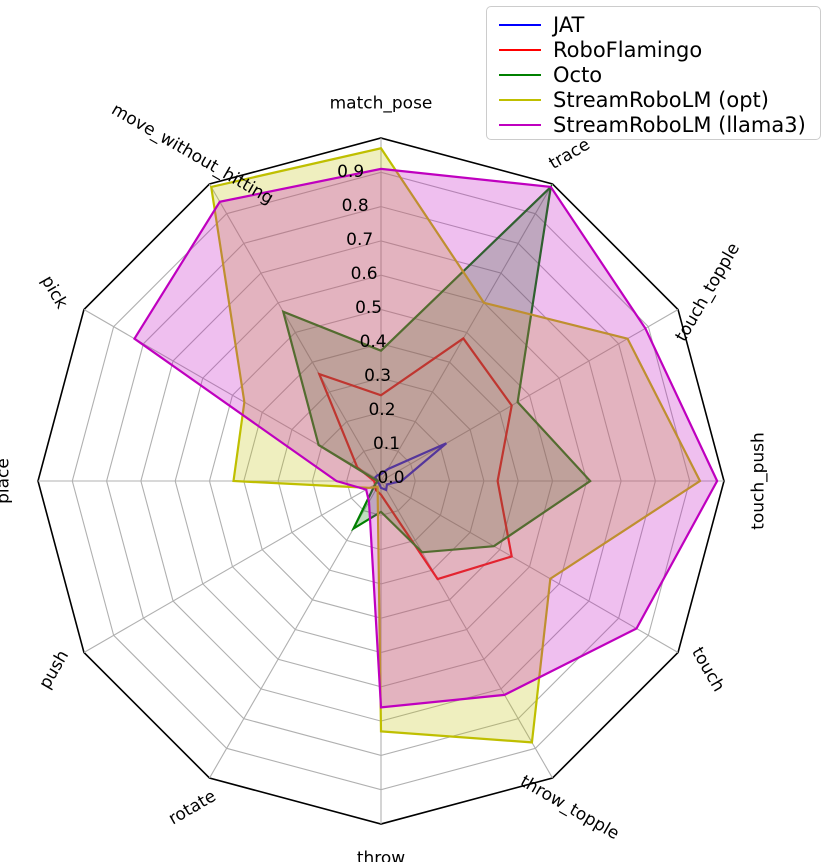 This screenshot has height=862, width=831. What do you see at coordinates (364, 274) in the screenshot?
I see `radial-tick-label: 0.6` at bounding box center [364, 274].